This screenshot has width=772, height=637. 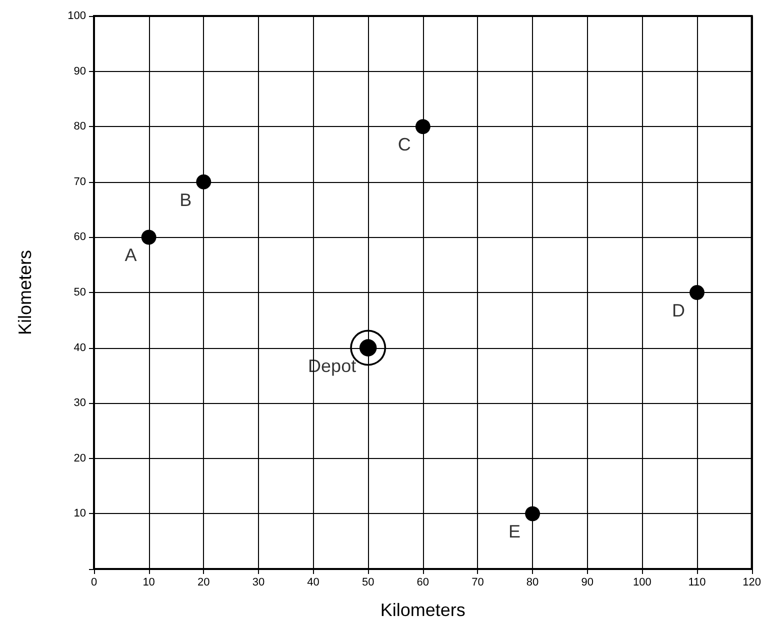 I want to click on x-tick-label: 120, so click(x=752, y=582).